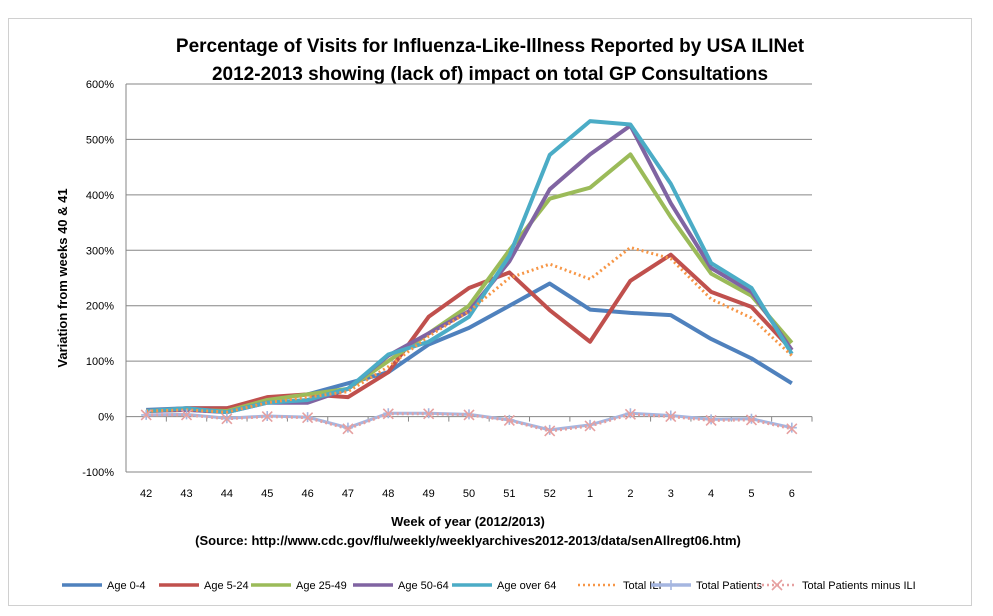  What do you see at coordinates (711, 494) in the screenshot?
I see `x-tick-label: 4` at bounding box center [711, 494].